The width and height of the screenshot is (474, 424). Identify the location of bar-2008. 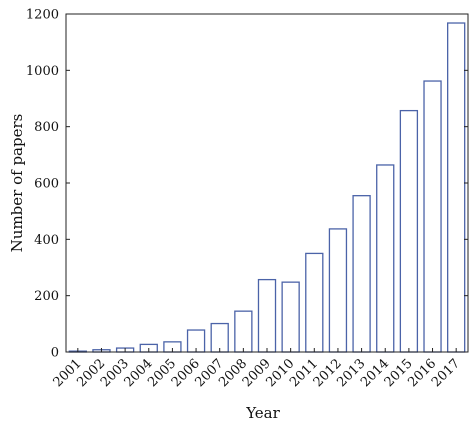
(243, 331).